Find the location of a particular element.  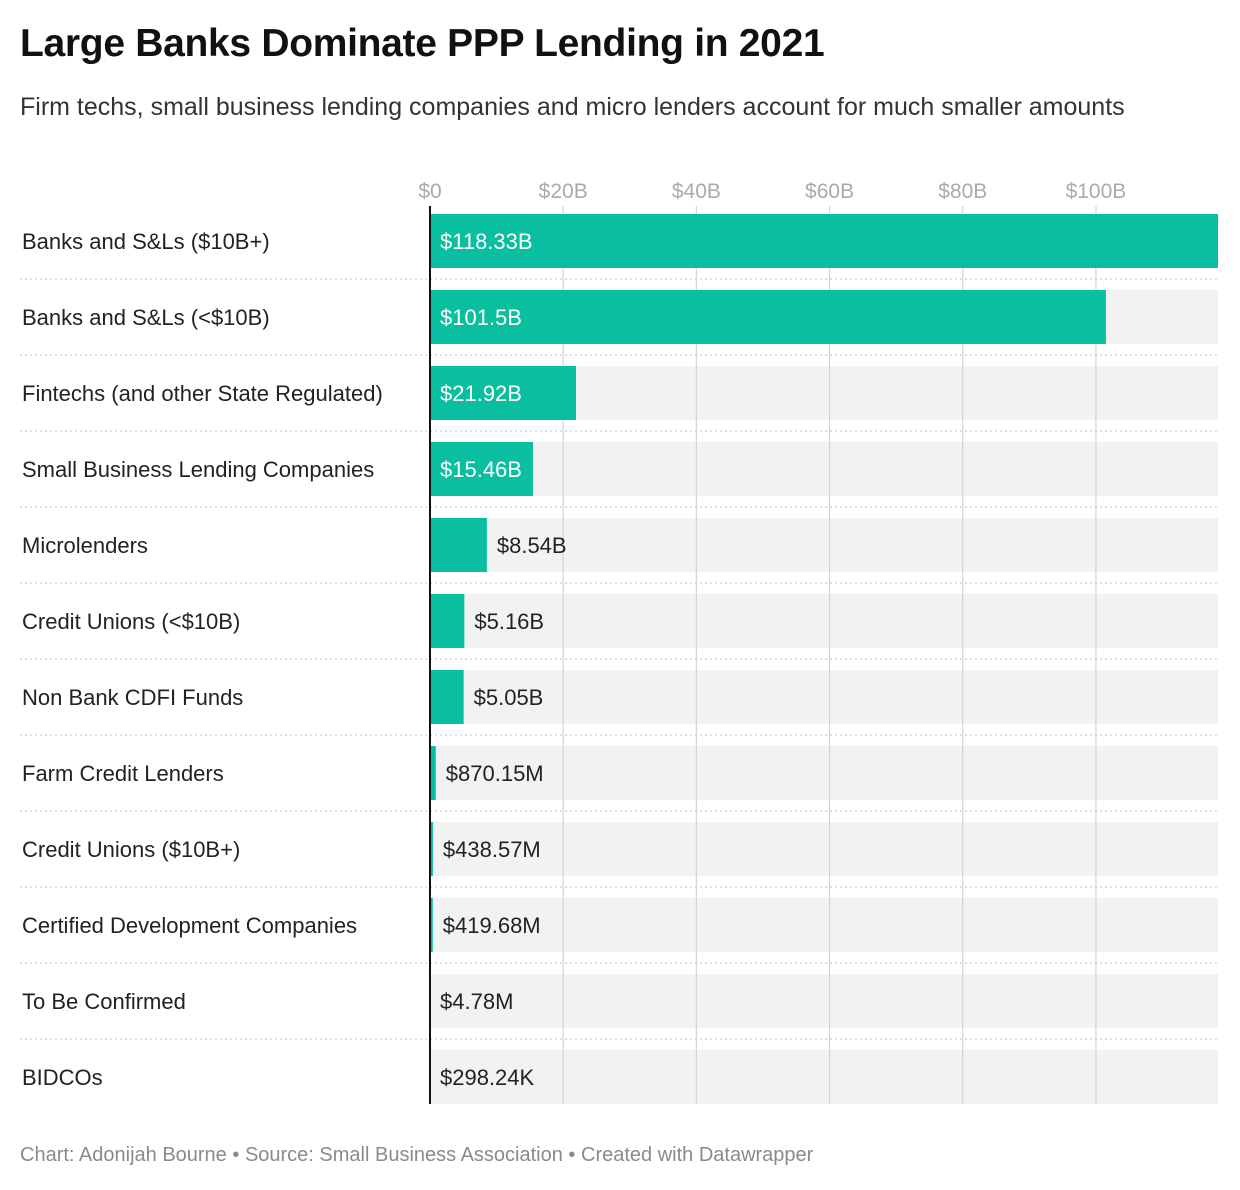

data-label: $5.16B is located at coordinates (509, 621).